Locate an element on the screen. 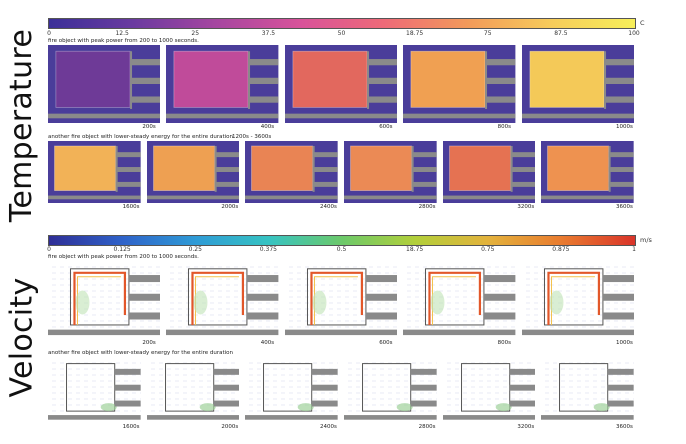 The image size is (686, 444). time-label: 800s is located at coordinates (504, 343).